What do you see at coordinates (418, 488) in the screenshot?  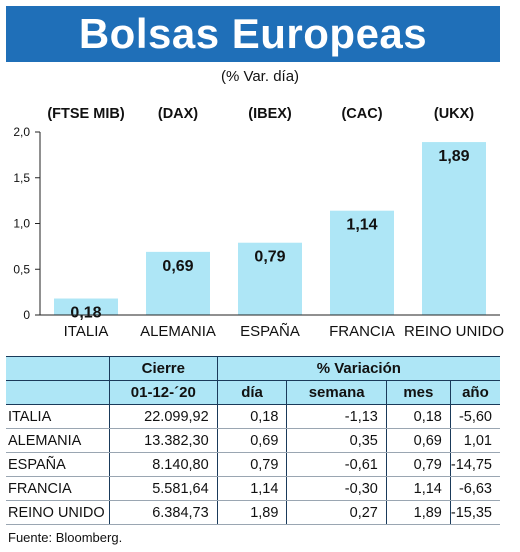 I see `row-mes: 1,14` at bounding box center [418, 488].